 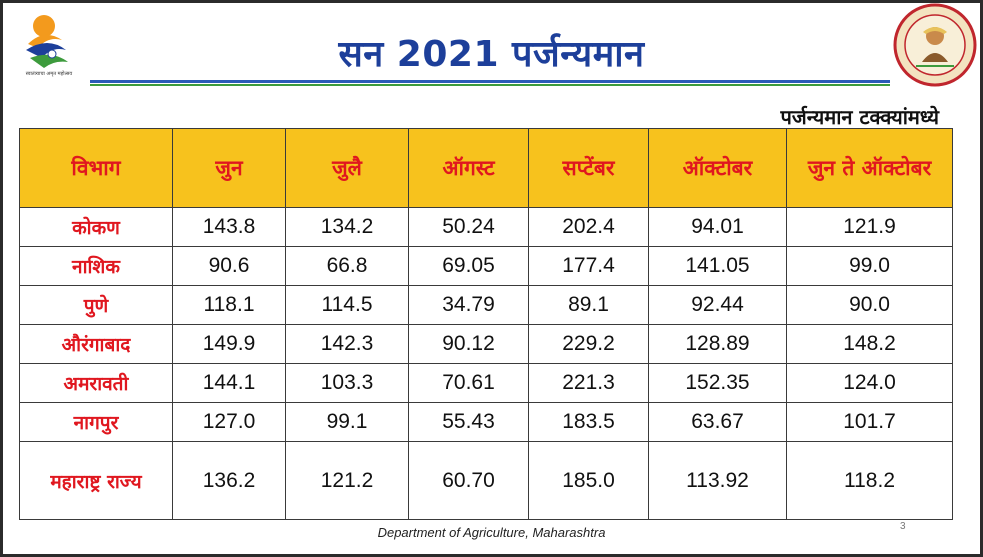 What do you see at coordinates (935, 45) in the screenshot?
I see `agriculture-seal-icon` at bounding box center [935, 45].